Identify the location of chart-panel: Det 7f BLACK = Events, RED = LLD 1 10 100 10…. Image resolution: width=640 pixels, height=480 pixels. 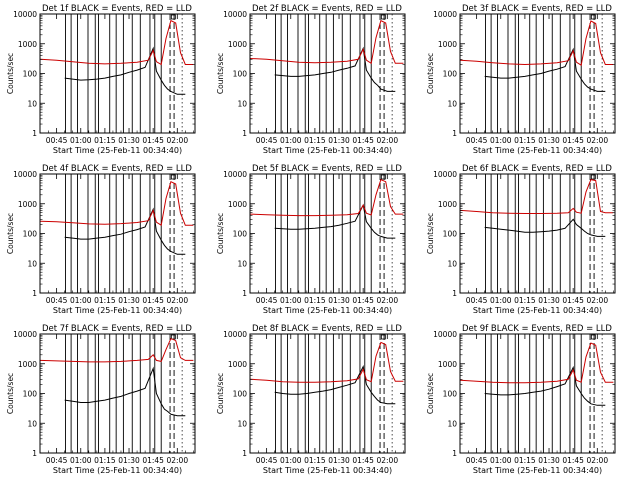
(101, 399).